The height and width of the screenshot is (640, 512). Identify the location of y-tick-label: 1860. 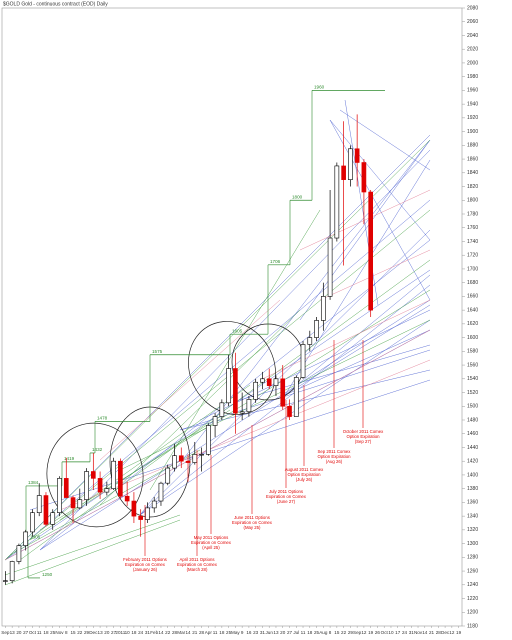
(472, 159).